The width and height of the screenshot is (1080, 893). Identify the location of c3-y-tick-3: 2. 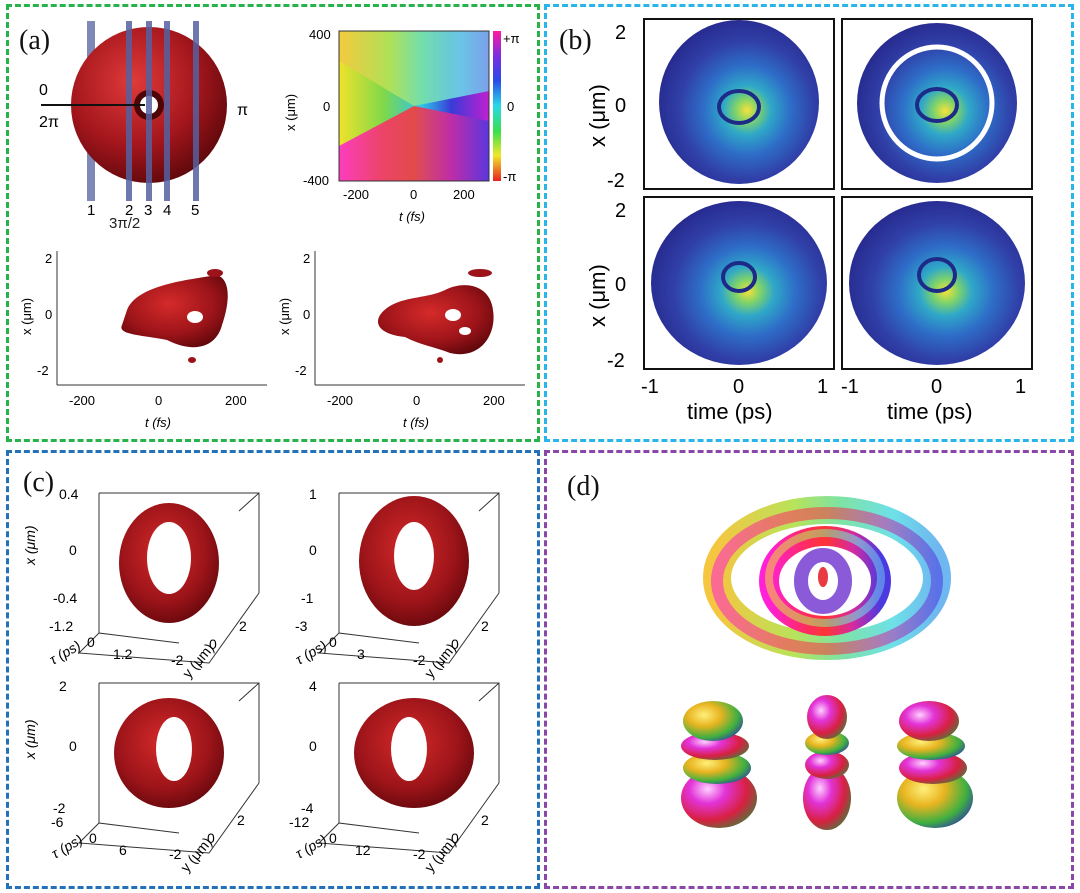
(241, 820).